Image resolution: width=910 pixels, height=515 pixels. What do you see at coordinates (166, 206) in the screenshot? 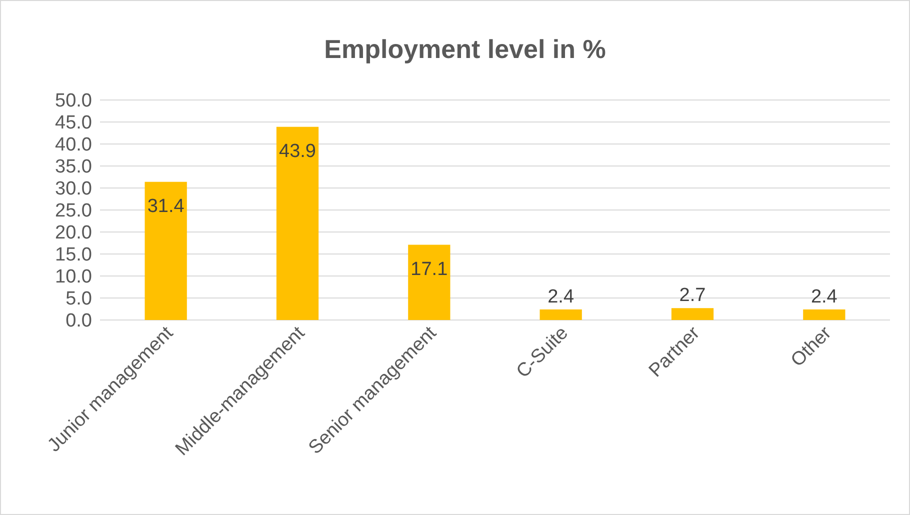
I see `data-label: 31.4` at bounding box center [166, 206].